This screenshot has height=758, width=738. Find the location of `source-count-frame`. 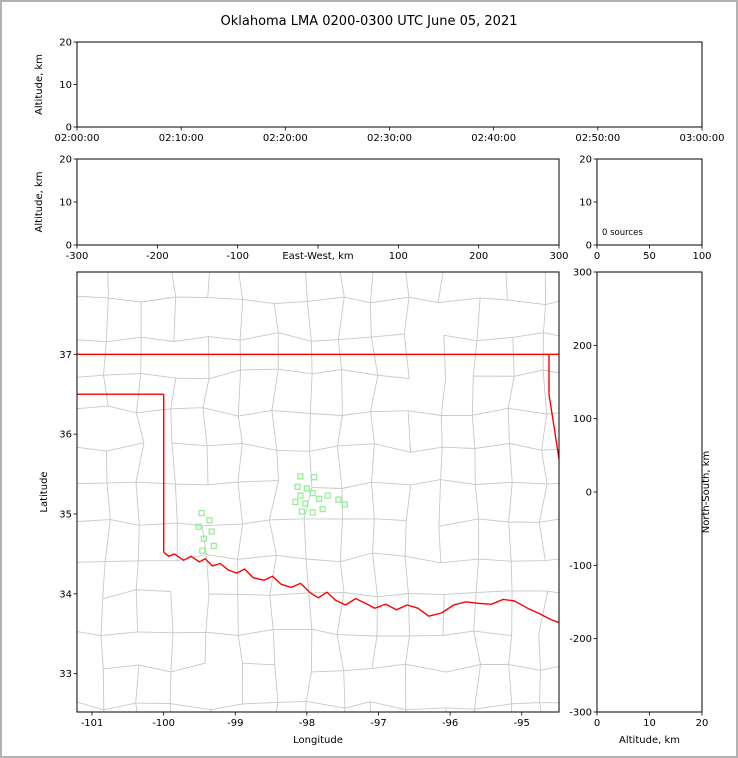

source-count-frame is located at coordinates (649, 202).